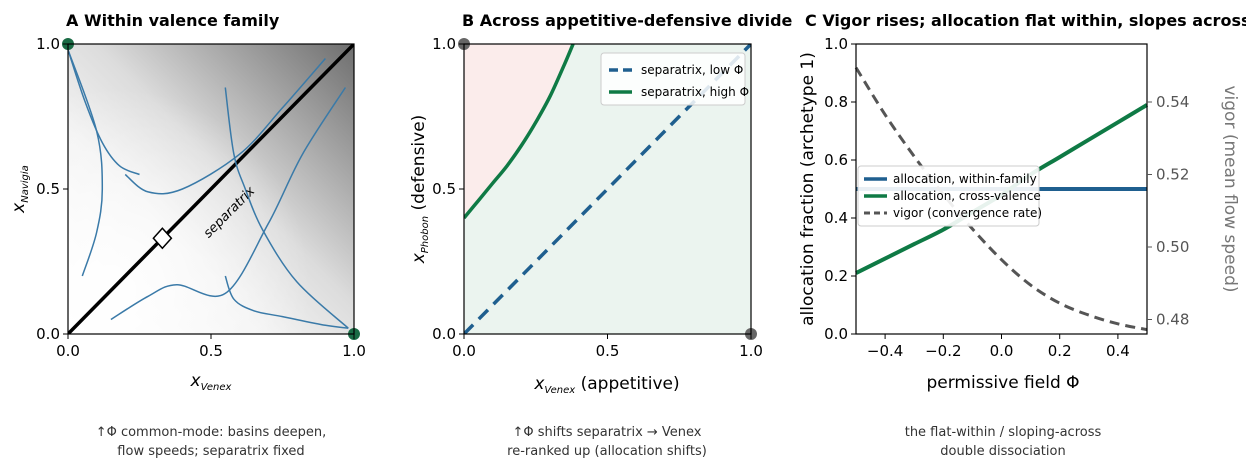  What do you see at coordinates (692, 70) in the screenshot?
I see `legend-label-low-phi: separatrix, low Φ` at bounding box center [692, 70].